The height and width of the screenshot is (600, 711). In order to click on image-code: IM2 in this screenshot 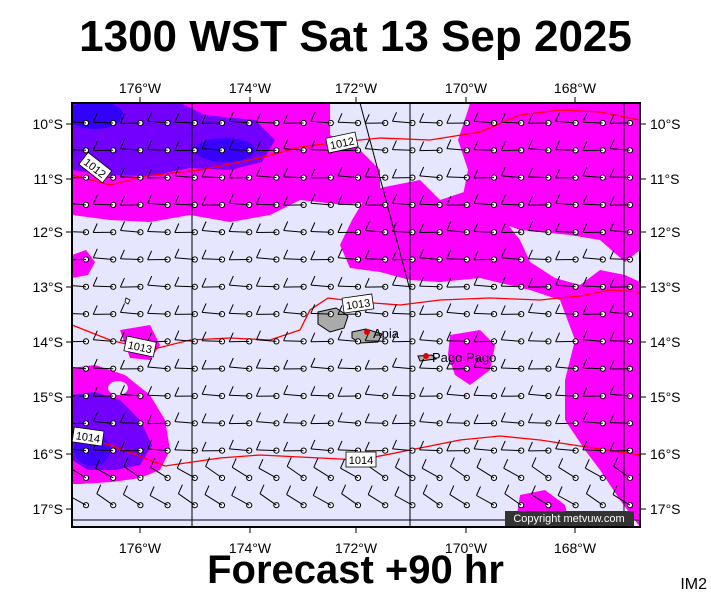, I will do `click(693, 584)`.